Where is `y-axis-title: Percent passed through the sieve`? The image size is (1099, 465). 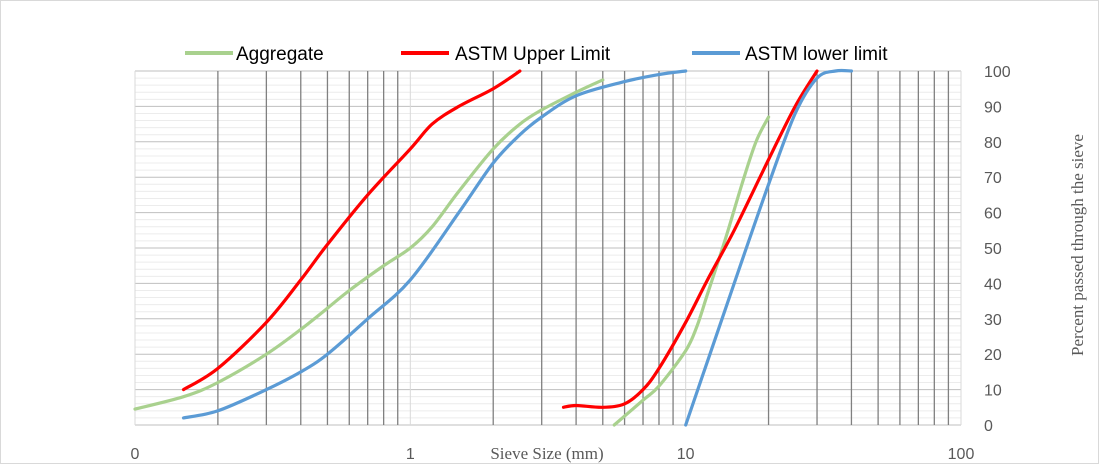 y-axis-title: Percent passed through the sieve is located at coordinates (1077, 245).